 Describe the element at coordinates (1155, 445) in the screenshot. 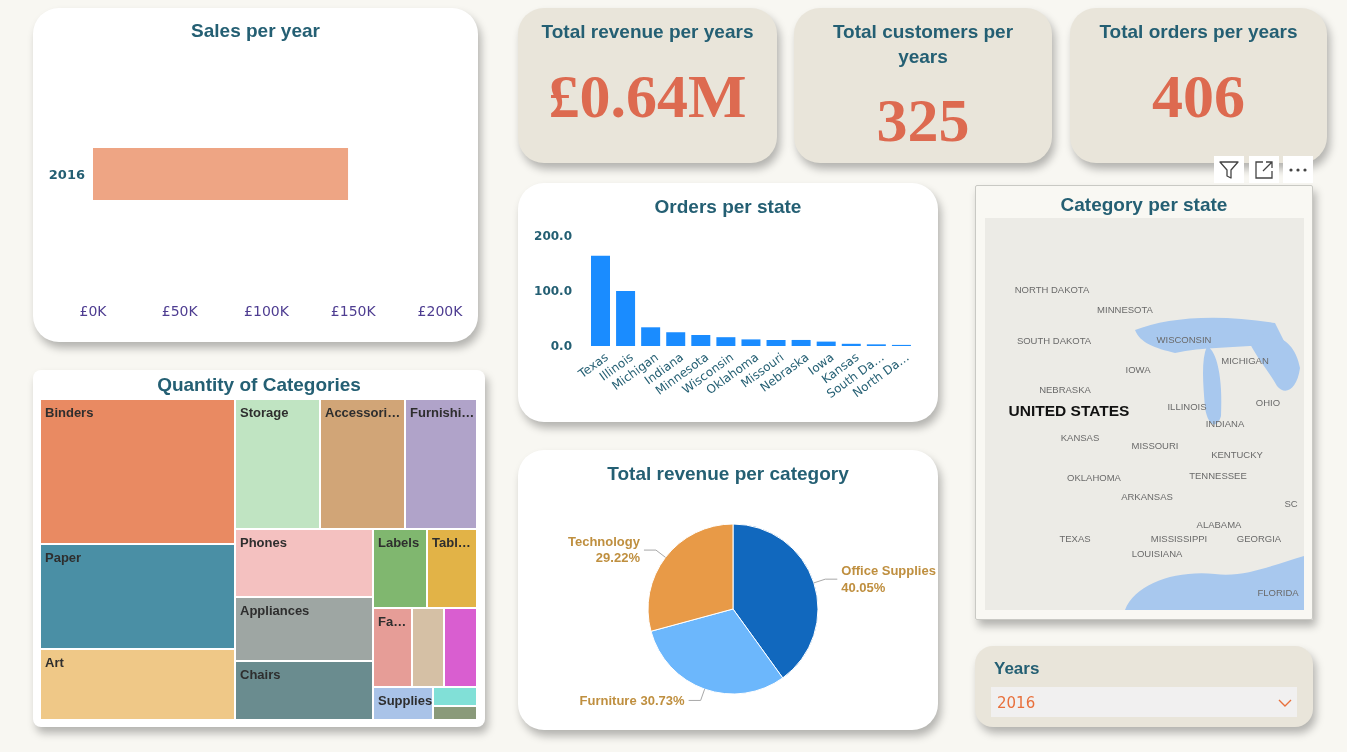

I see `text: MISSOURI` at that location.